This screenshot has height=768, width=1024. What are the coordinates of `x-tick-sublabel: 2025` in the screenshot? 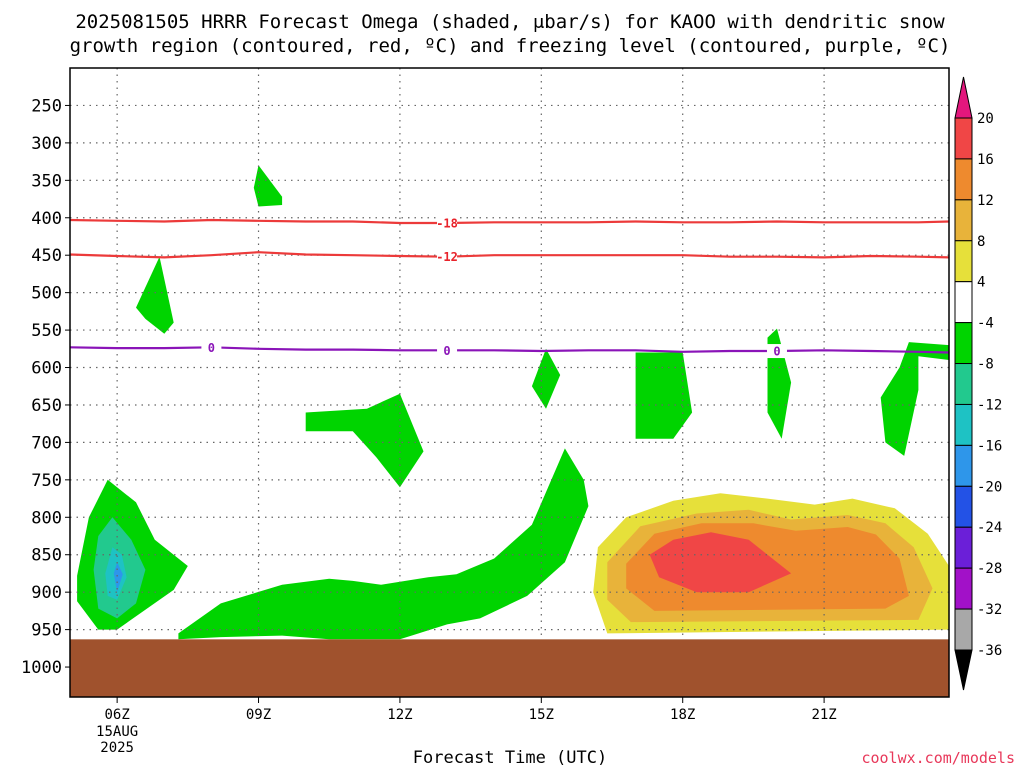 It's located at (117, 748).